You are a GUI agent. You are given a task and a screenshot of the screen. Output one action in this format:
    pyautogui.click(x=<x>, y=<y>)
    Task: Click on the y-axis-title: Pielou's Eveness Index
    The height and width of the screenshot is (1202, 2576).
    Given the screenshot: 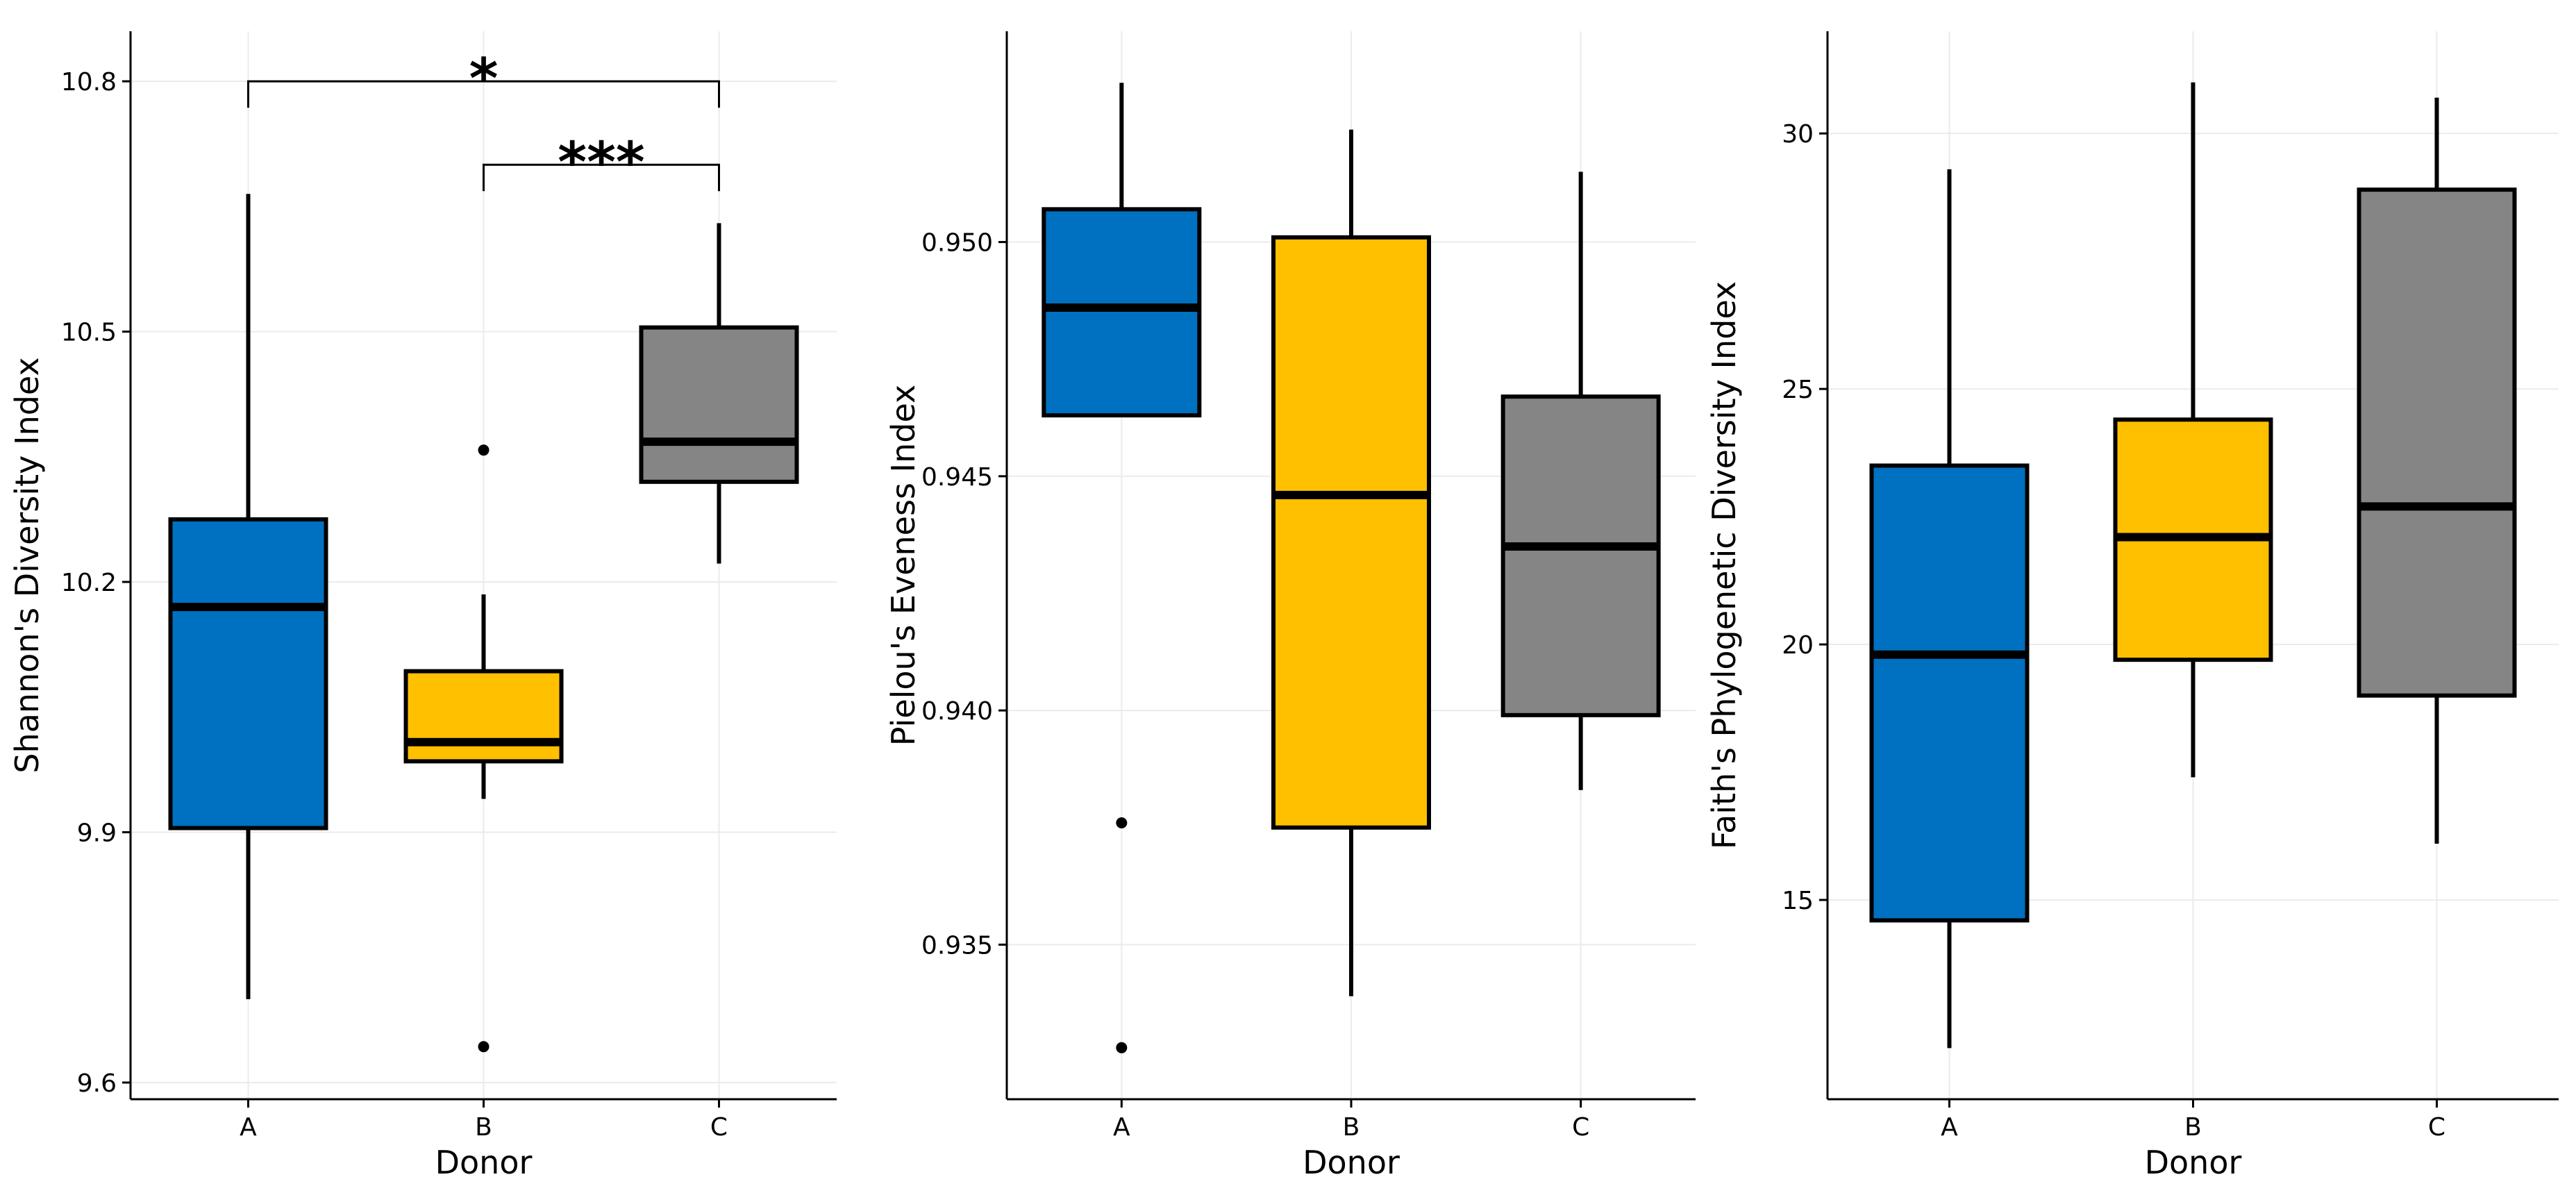 What is the action you would take?
    pyautogui.click(x=903, y=565)
    